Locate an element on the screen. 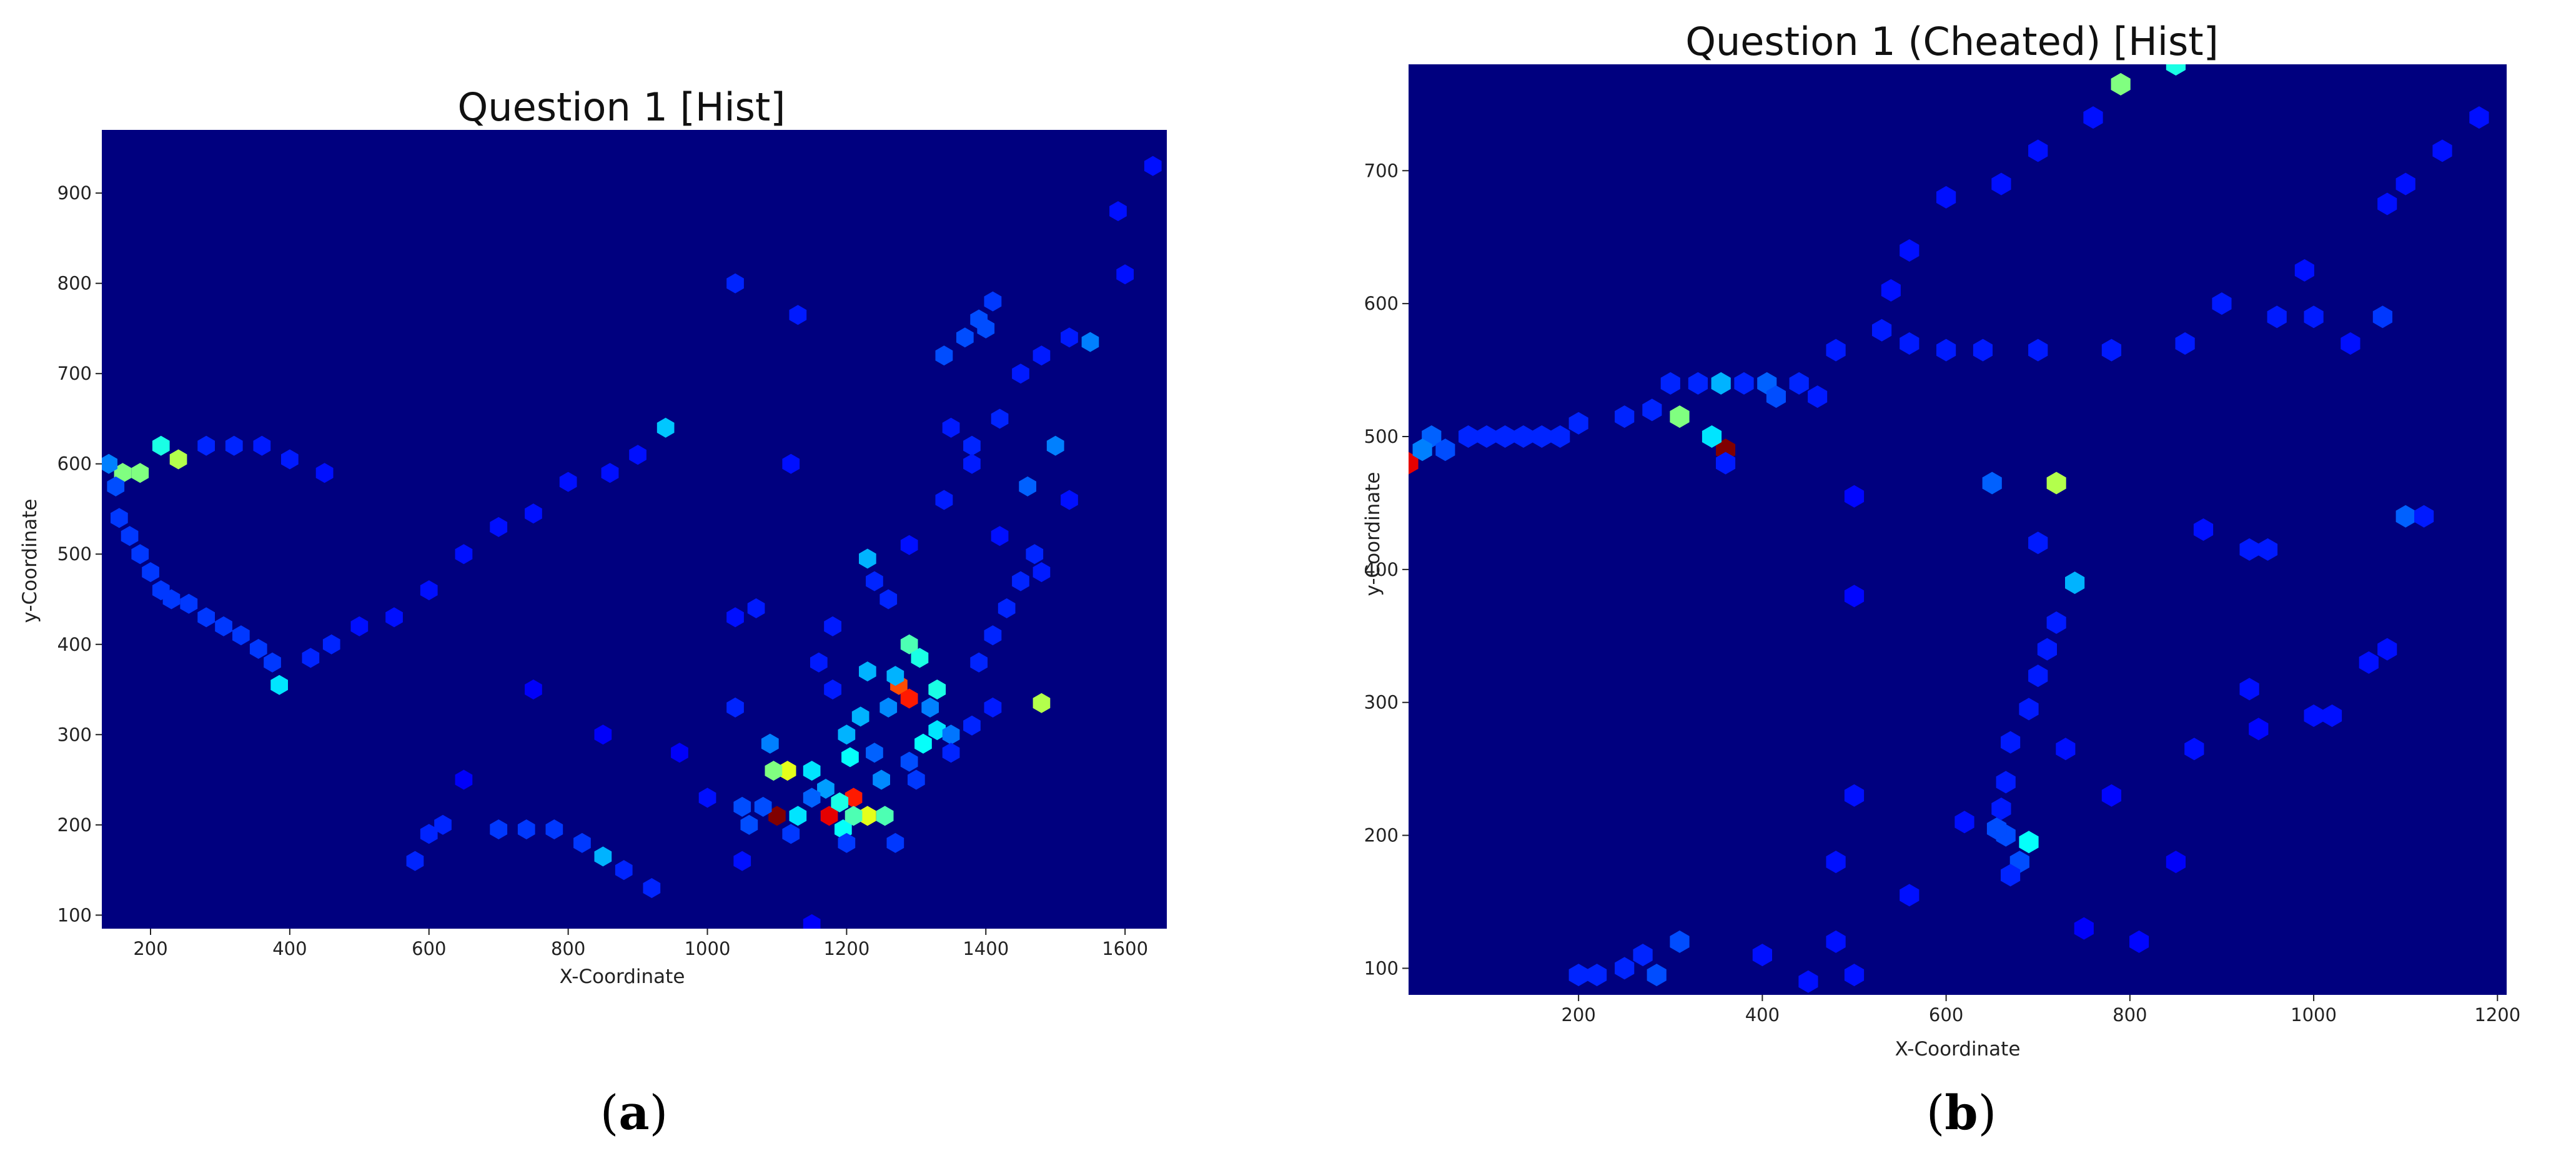 The image size is (2576, 1161). chart-a-y-tick-label: 200 is located at coordinates (74, 825).